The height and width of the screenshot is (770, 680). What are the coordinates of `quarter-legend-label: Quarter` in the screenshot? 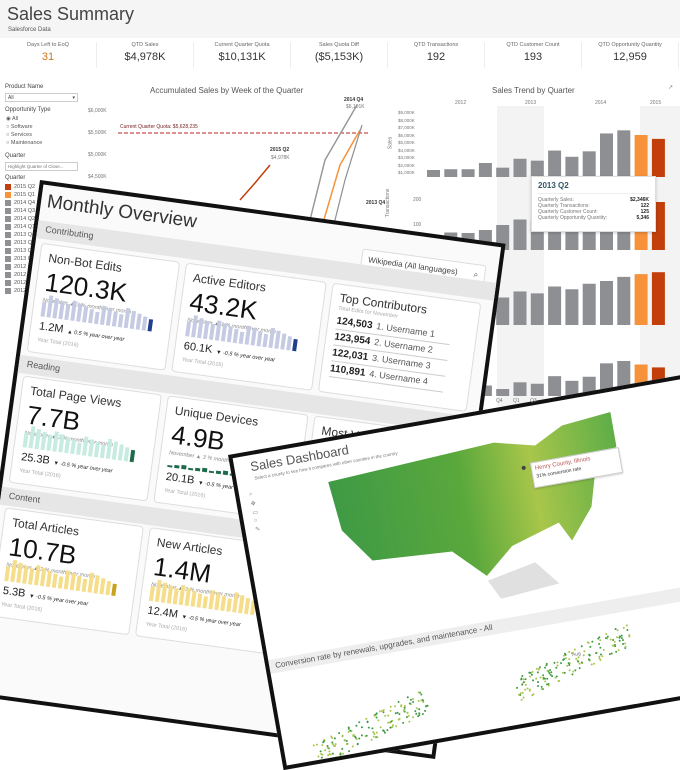 It's located at (15, 178).